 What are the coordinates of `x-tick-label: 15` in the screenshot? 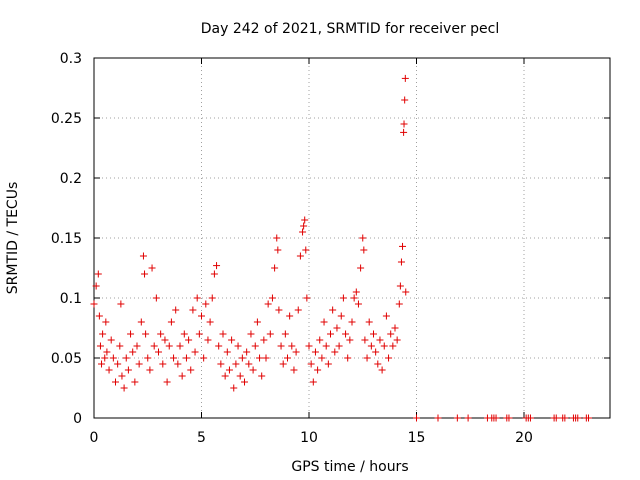 It's located at (417, 438).